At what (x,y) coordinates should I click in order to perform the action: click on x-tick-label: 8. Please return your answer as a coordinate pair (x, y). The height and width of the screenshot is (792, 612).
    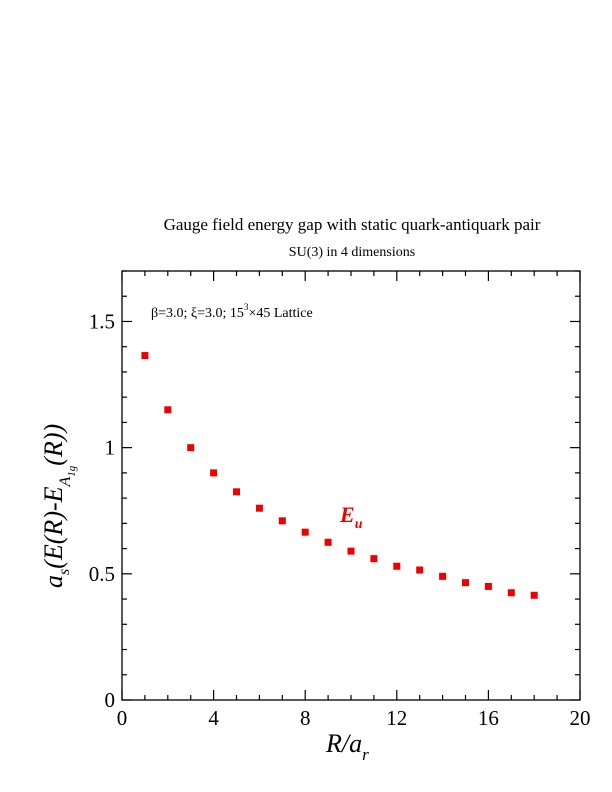
    Looking at the image, I should click on (305, 718).